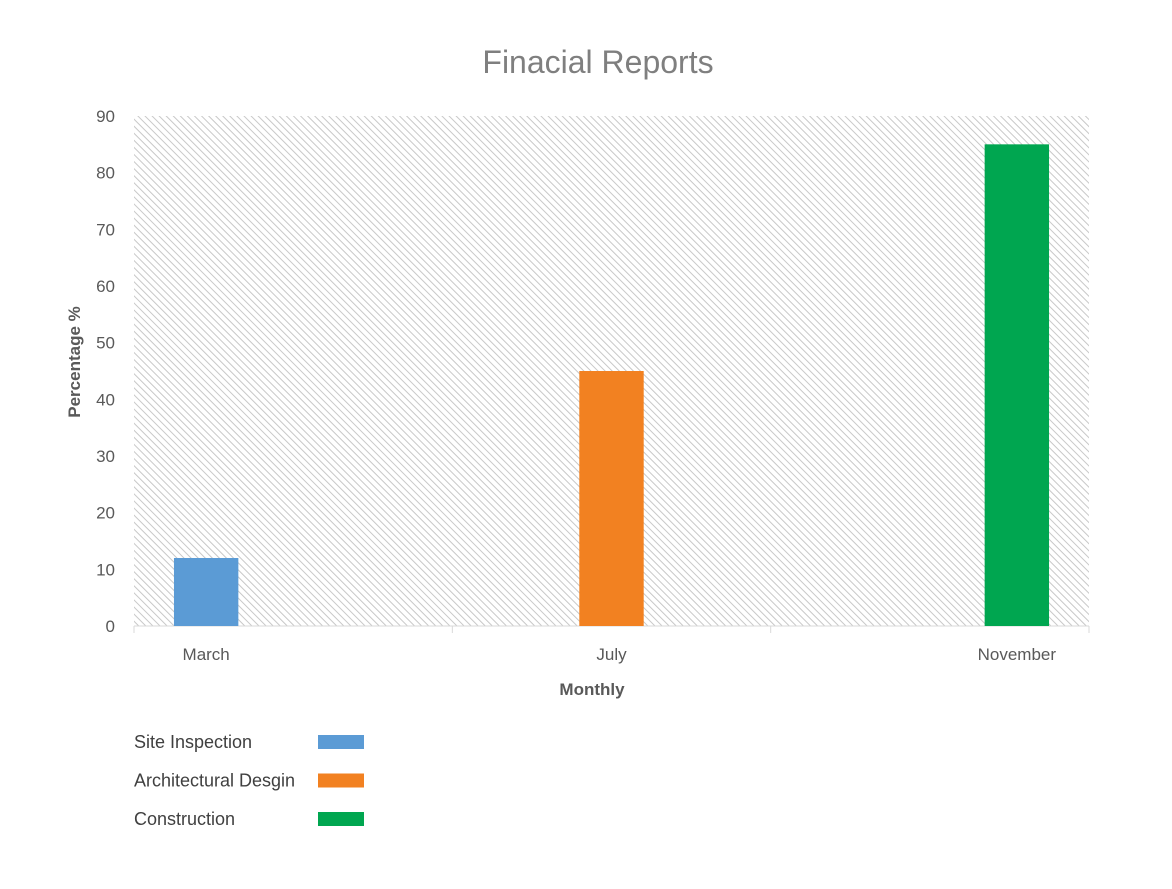 This screenshot has width=1172, height=889. Describe the element at coordinates (1017, 654) in the screenshot. I see `x-tick-label: November` at that location.